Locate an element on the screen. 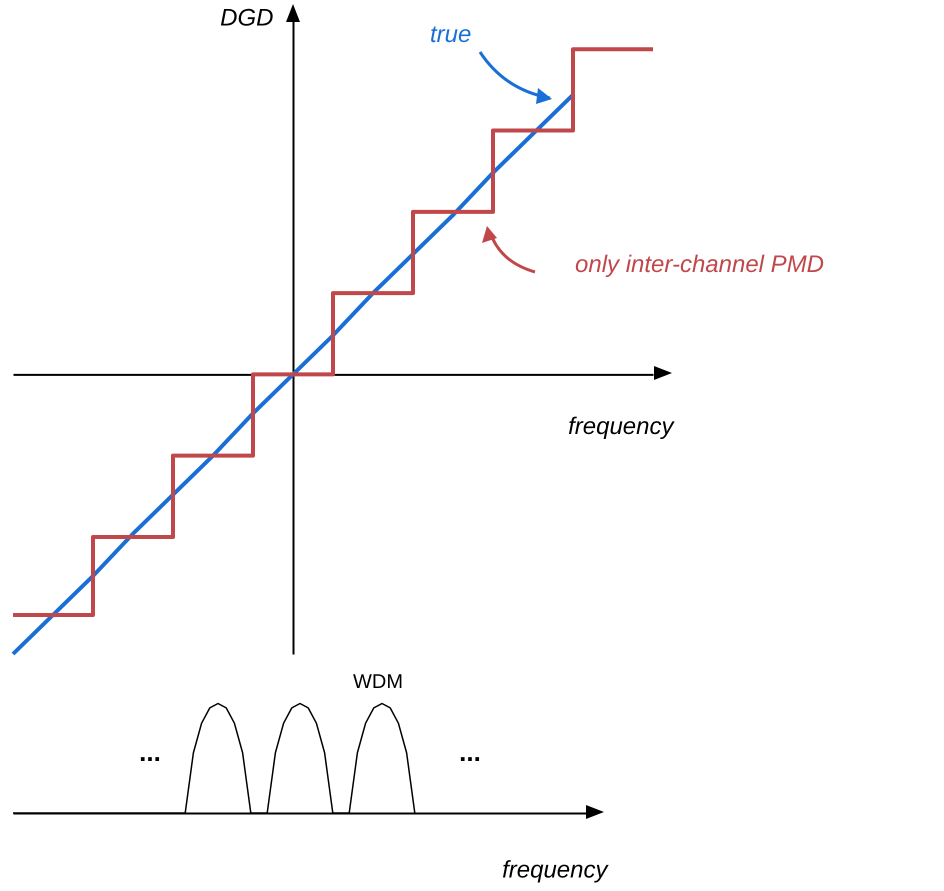  y-axis-title: DGD is located at coordinates (247, 18).